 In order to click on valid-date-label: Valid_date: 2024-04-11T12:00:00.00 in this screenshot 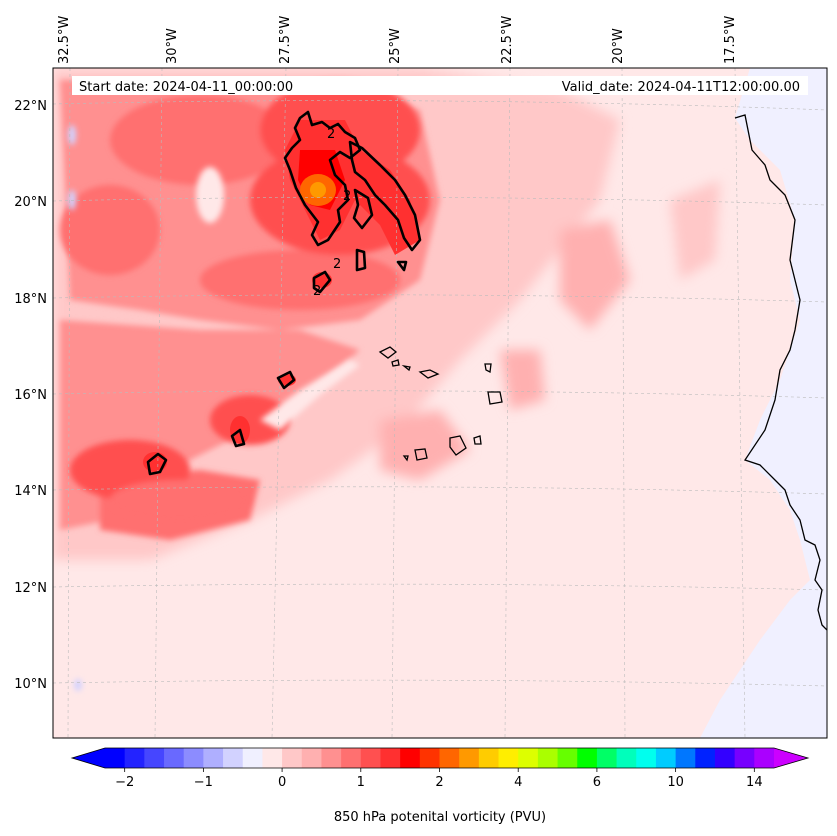, I will do `click(681, 87)`.